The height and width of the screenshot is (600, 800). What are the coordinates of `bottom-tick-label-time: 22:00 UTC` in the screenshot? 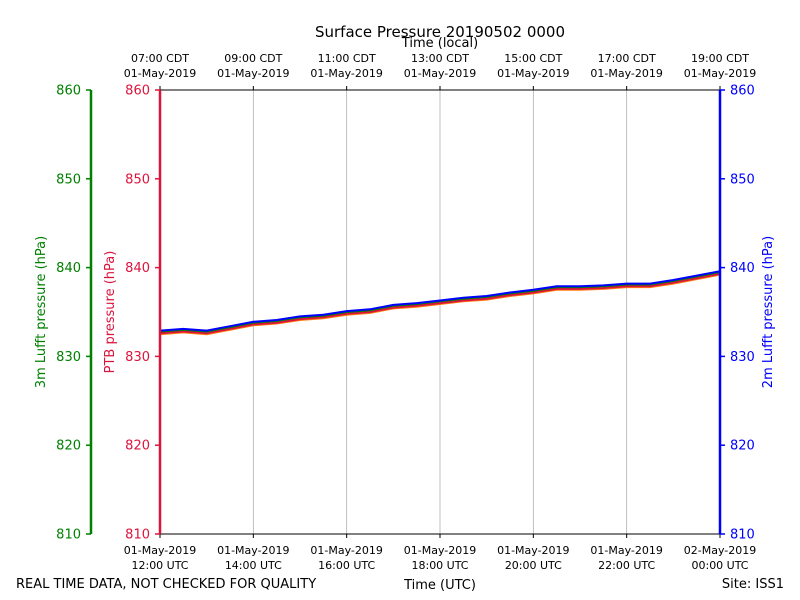 It's located at (626, 565).